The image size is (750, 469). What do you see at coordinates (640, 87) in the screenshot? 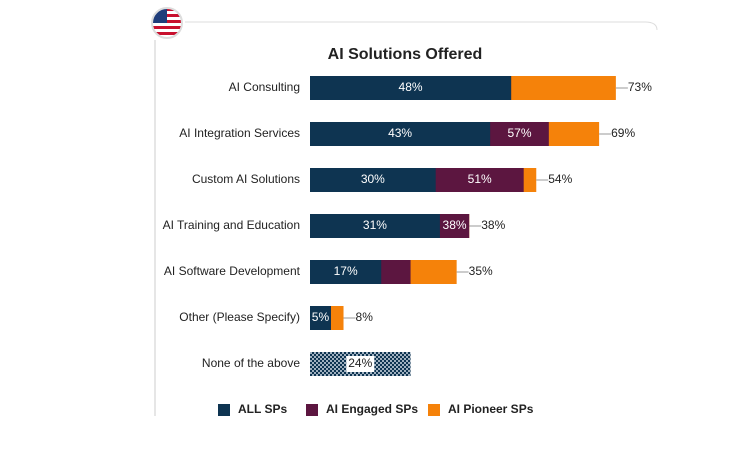
I see `value-label: 73%` at bounding box center [640, 87].